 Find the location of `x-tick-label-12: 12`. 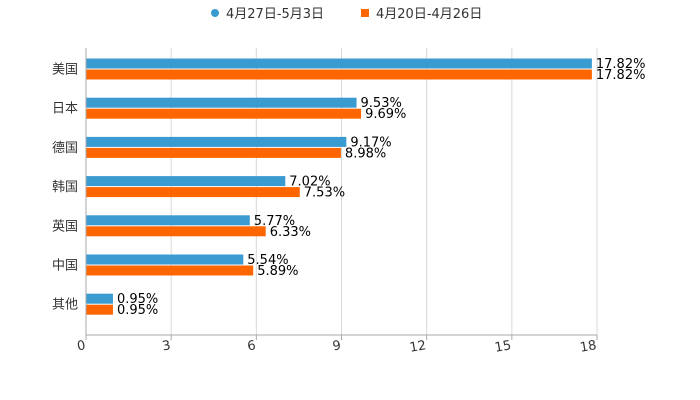

x-tick-label-12: 12 is located at coordinates (417, 347).